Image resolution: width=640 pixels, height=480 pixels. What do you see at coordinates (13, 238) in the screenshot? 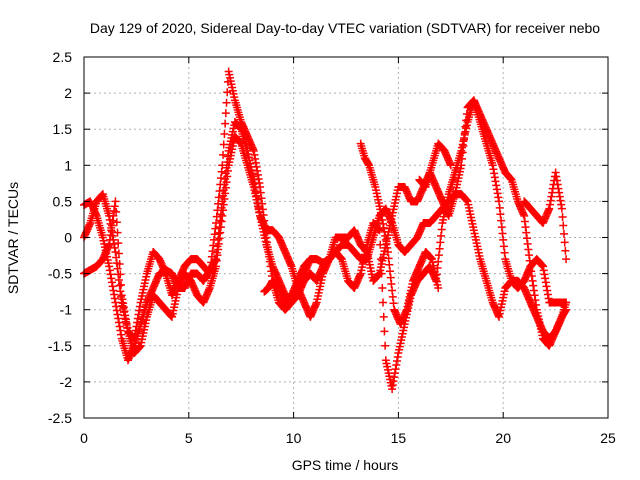
I see `y-axis-label: SDTVAR / TECUs` at bounding box center [13, 238].